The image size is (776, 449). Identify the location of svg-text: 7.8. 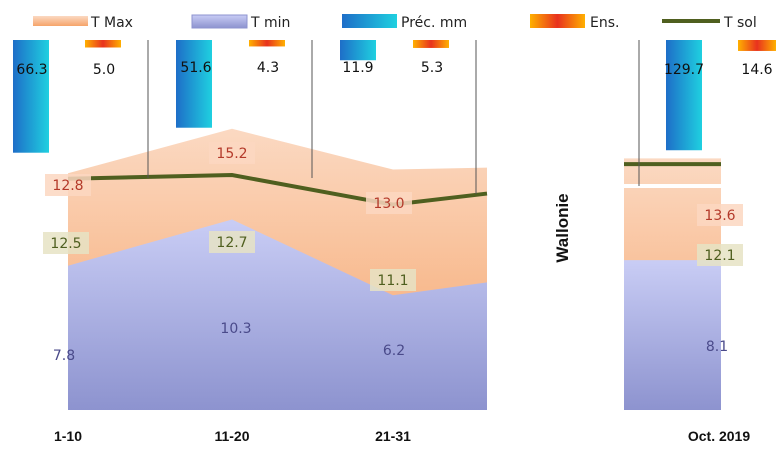
(64, 356).